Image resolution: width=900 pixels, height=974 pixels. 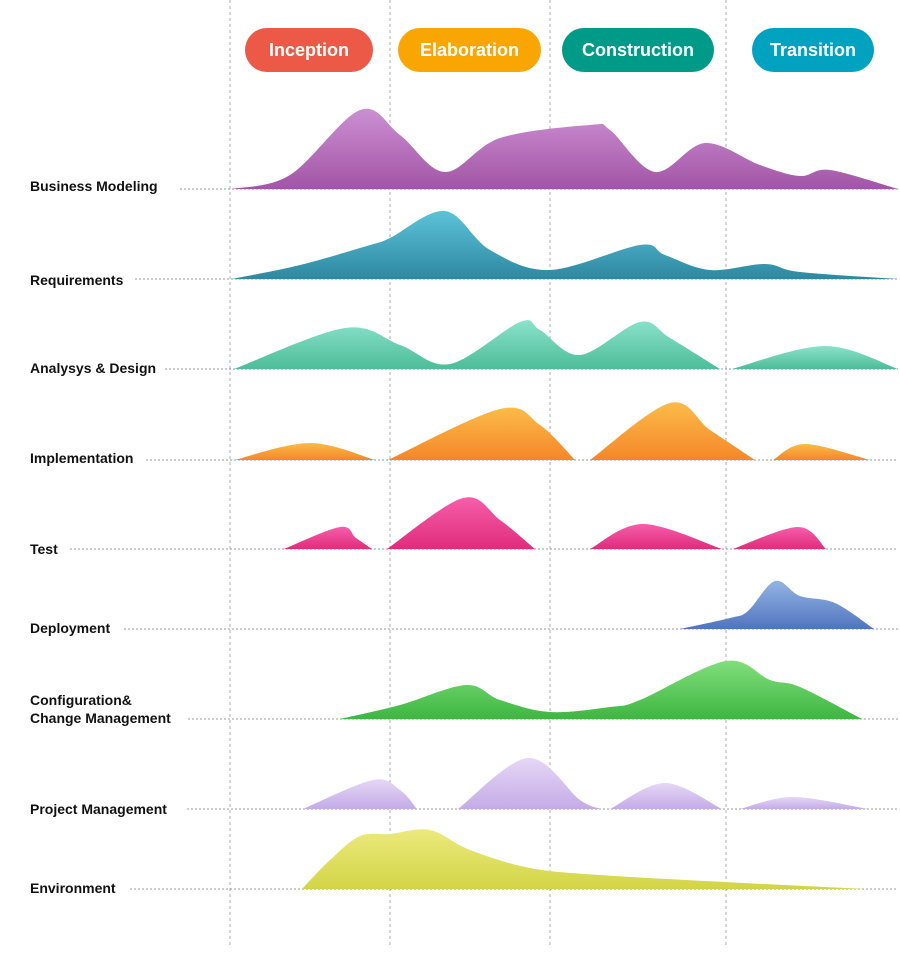 I want to click on discipline-label-deployment: Deployment, so click(x=70, y=628).